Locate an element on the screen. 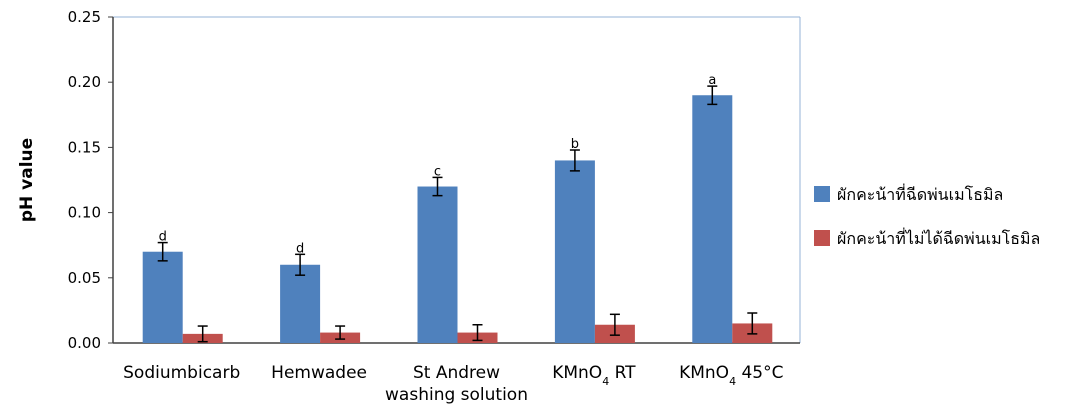 This screenshot has height=408, width=1072. y-tick-label: 0.10 is located at coordinates (84, 213).